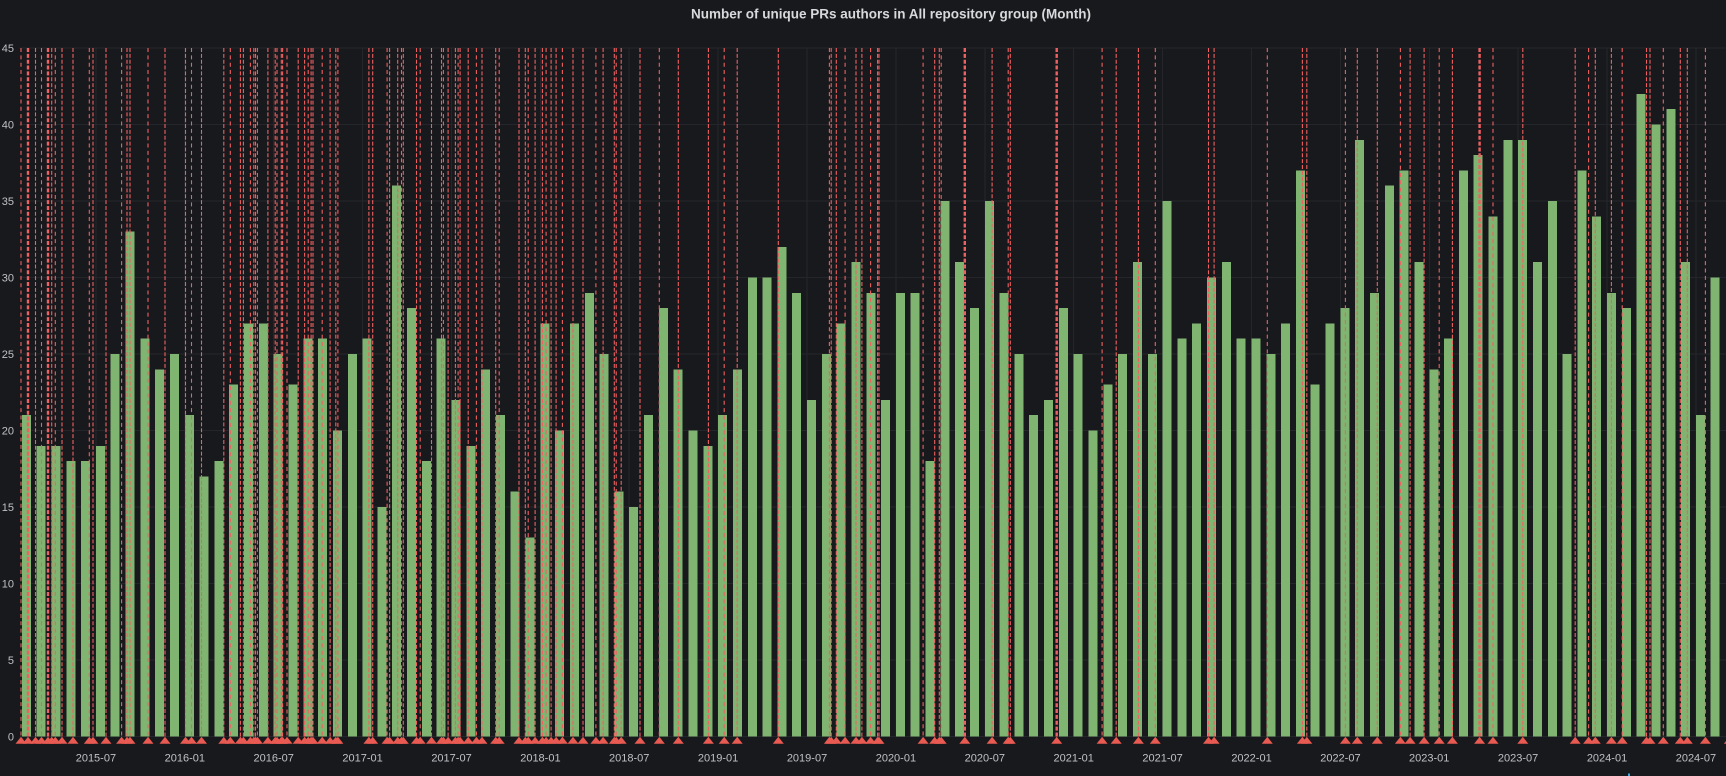 The image size is (1726, 776). Describe the element at coordinates (8, 585) in the screenshot. I see `svg-text: 10` at that location.